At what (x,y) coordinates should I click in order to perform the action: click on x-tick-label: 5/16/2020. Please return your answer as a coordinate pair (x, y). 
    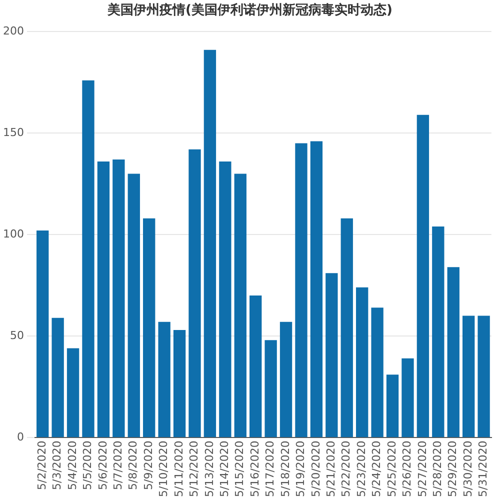
    Looking at the image, I should click on (255, 469).